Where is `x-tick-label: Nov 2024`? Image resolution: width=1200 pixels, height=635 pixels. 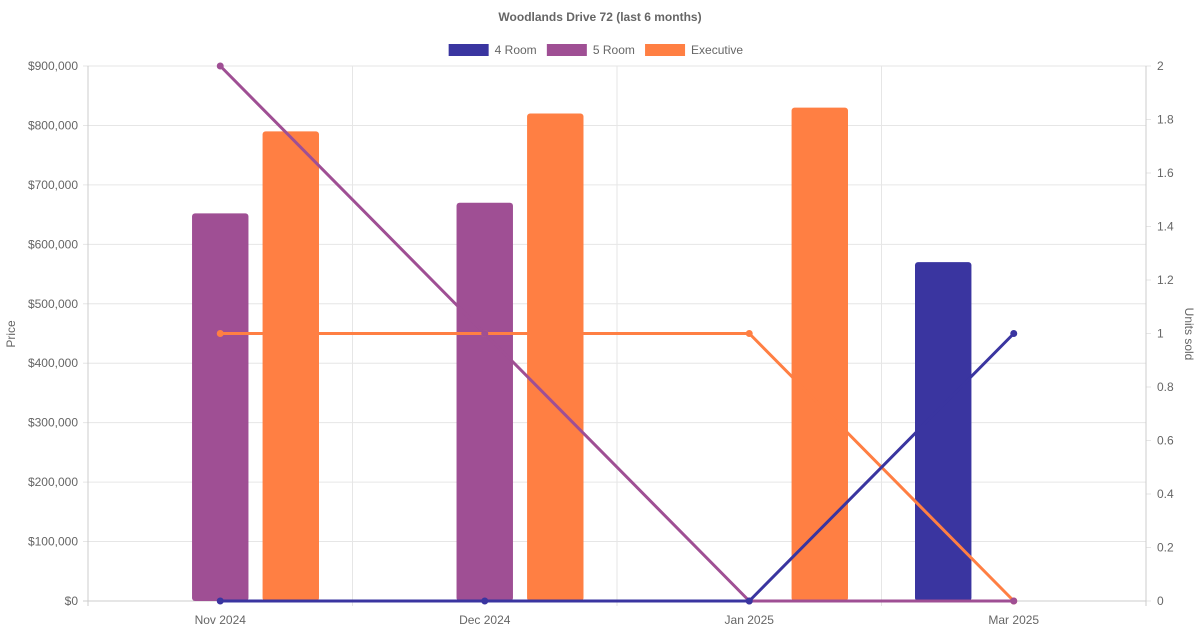 x-tick-label: Nov 2024 is located at coordinates (221, 620).